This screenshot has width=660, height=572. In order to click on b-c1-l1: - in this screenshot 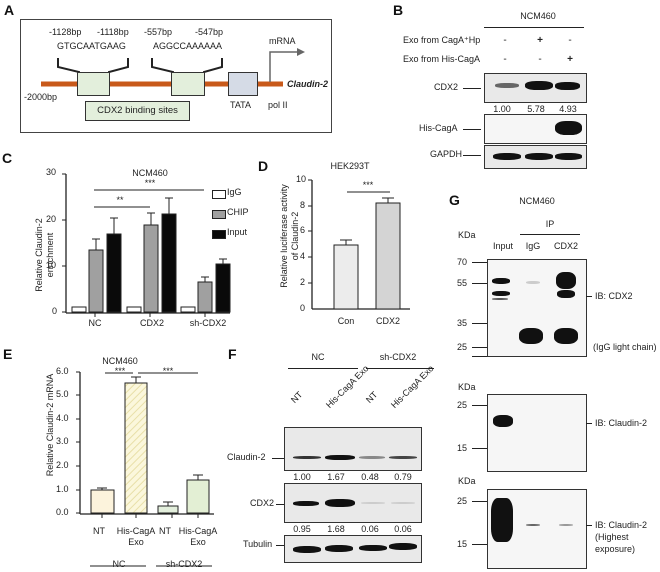, I will do `click(505, 40)`.